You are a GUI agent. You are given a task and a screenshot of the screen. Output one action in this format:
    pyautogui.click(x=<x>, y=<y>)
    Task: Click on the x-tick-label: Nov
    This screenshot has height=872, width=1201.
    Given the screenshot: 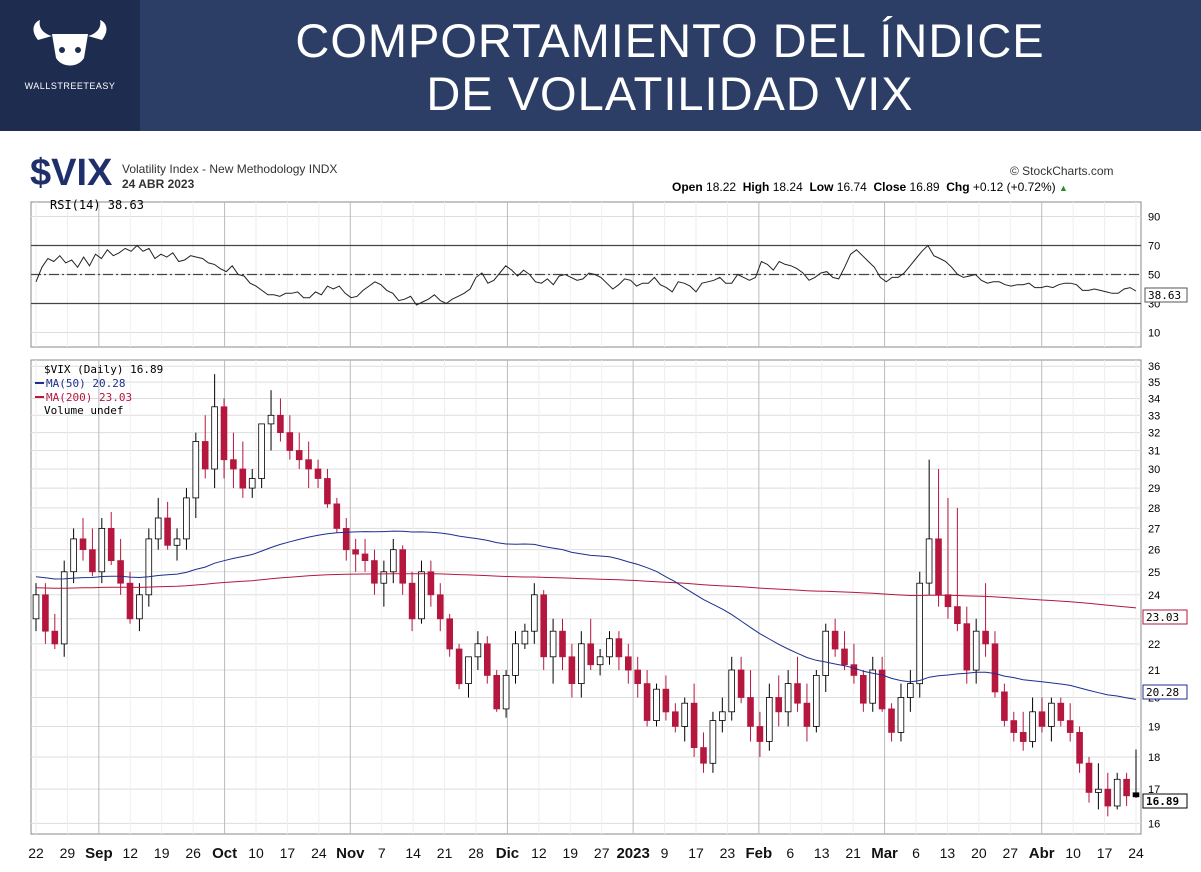 What is the action you would take?
    pyautogui.click(x=350, y=853)
    